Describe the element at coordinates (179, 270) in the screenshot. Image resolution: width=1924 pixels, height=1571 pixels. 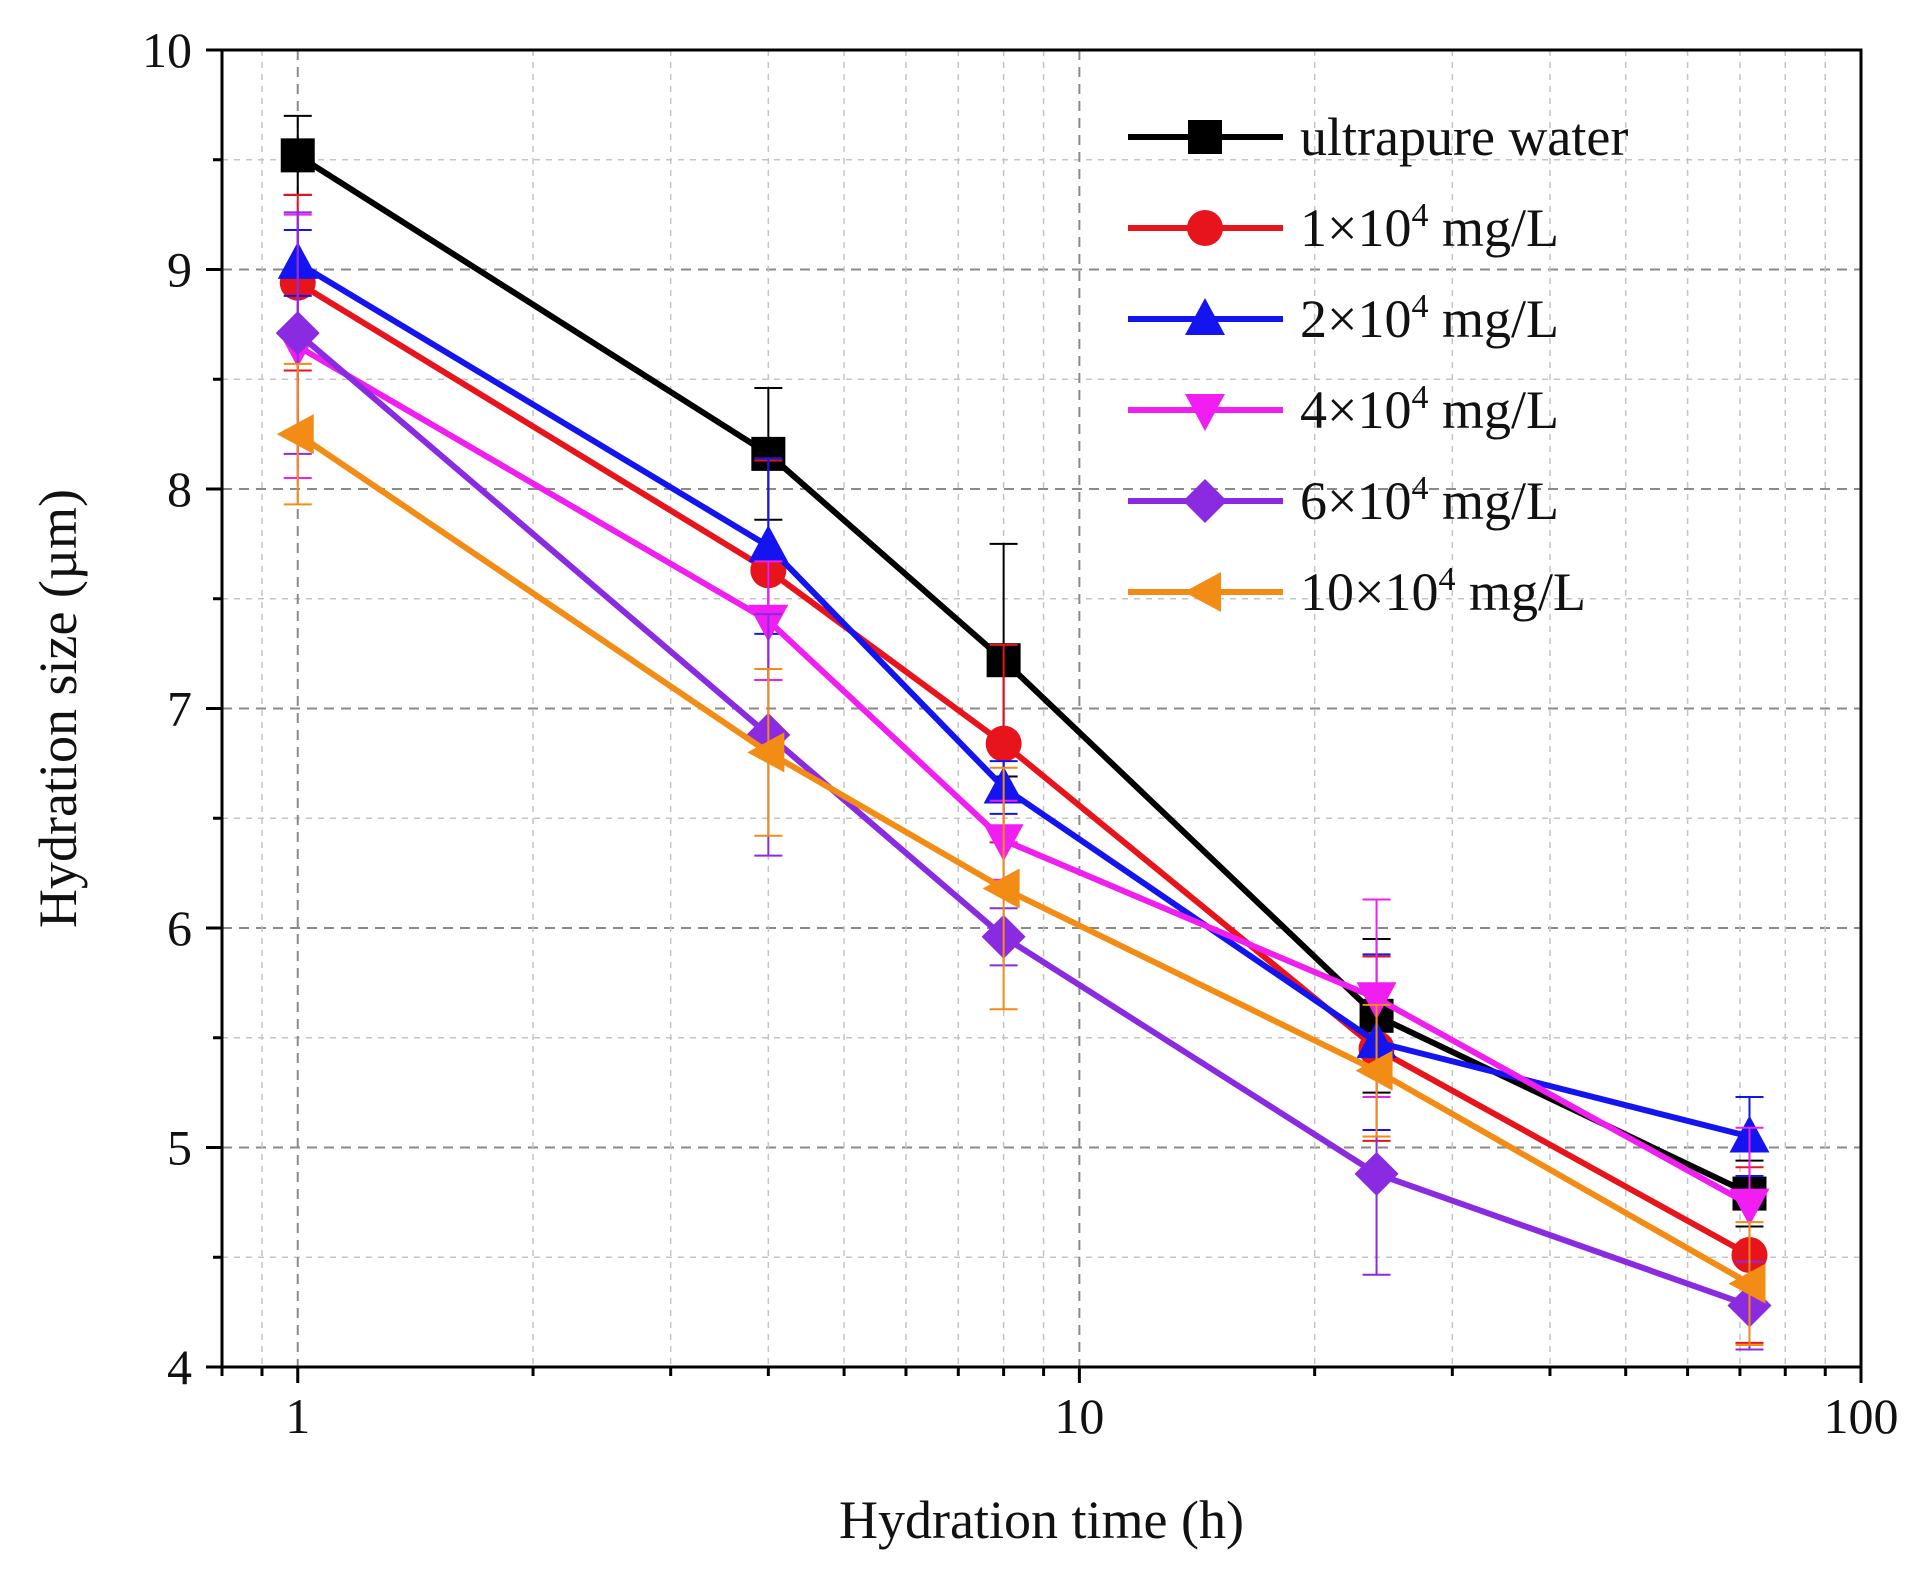
I see `y-tick-label: 9` at that location.